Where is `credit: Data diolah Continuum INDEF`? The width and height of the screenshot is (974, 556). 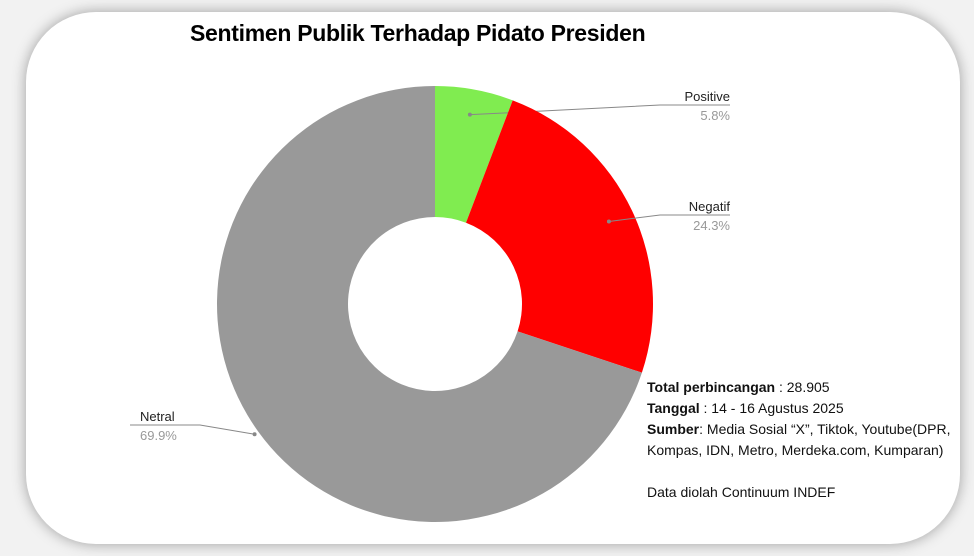 credit: Data diolah Continuum INDEF is located at coordinates (741, 492).